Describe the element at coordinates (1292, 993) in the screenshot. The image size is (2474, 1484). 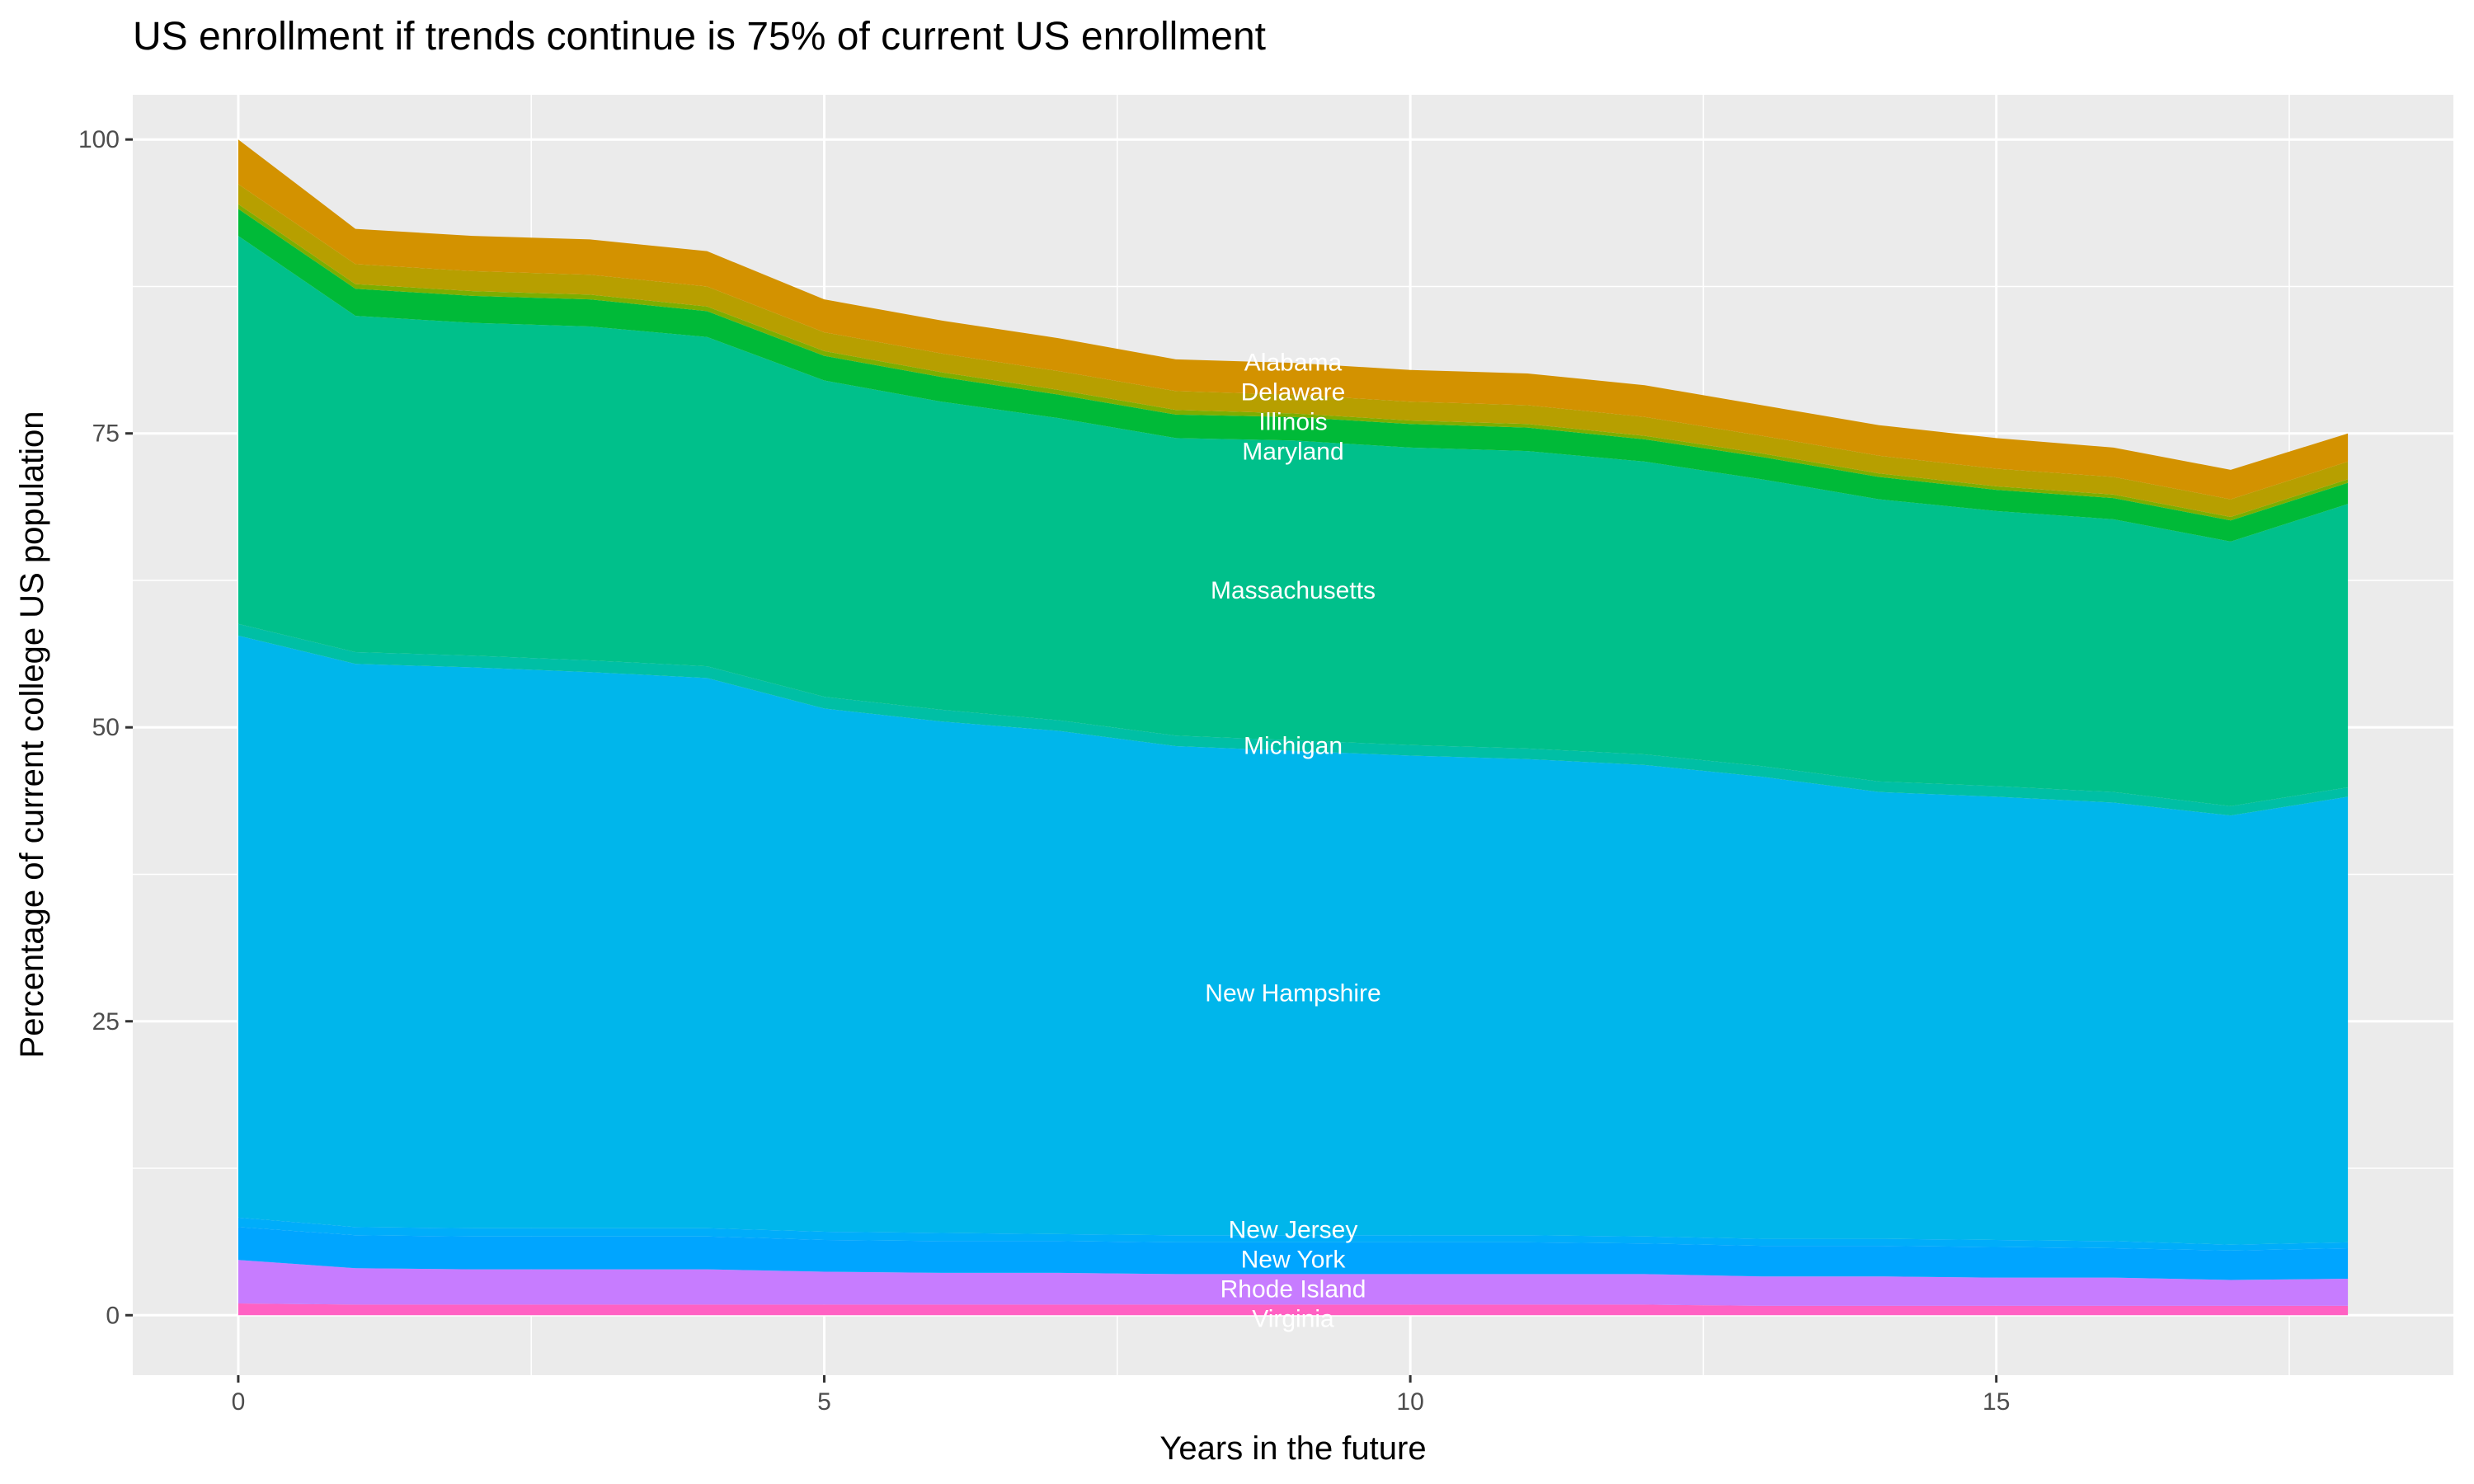
I see `label-new-hampshire: New Hampshire` at that location.